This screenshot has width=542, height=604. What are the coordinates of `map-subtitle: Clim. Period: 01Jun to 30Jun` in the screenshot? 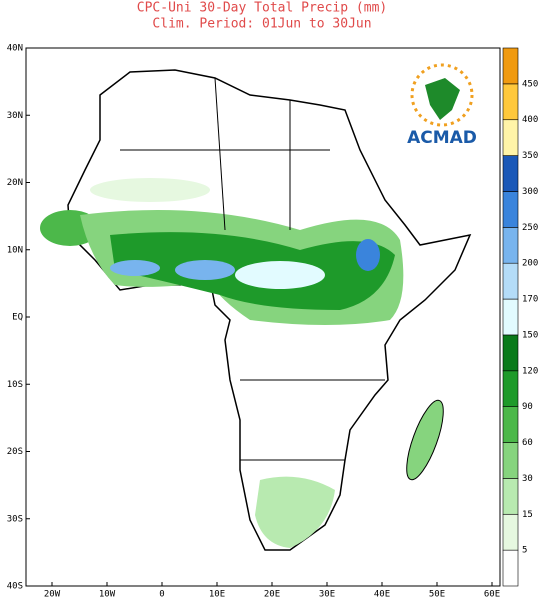 It's located at (261, 24).